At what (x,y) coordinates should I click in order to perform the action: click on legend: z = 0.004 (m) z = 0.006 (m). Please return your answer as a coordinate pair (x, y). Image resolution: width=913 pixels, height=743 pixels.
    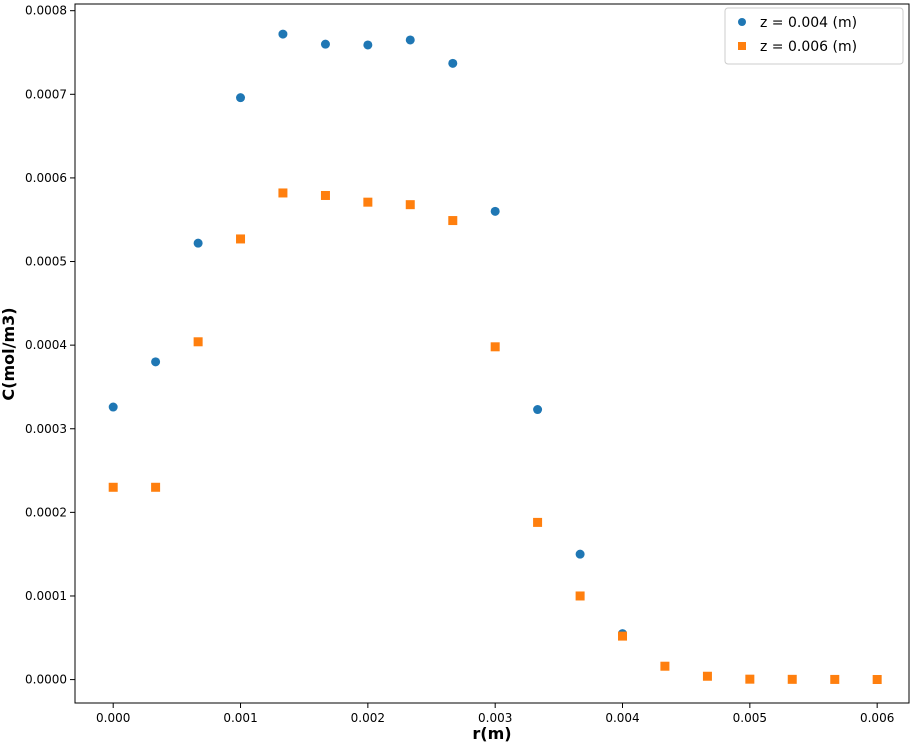
    Looking at the image, I should click on (814, 36).